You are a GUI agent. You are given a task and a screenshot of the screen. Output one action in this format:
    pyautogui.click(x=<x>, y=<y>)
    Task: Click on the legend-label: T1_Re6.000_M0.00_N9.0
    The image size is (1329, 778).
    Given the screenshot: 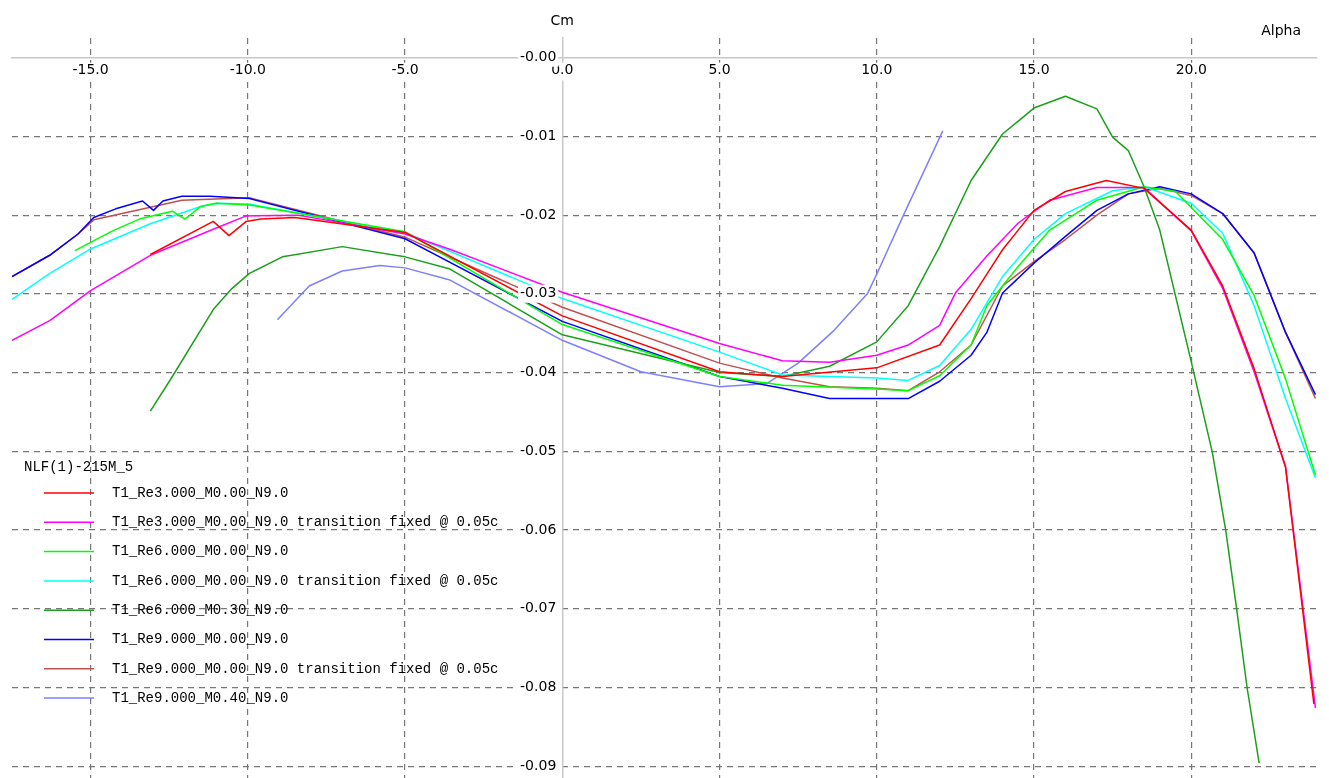 What is the action you would take?
    pyautogui.click(x=200, y=551)
    